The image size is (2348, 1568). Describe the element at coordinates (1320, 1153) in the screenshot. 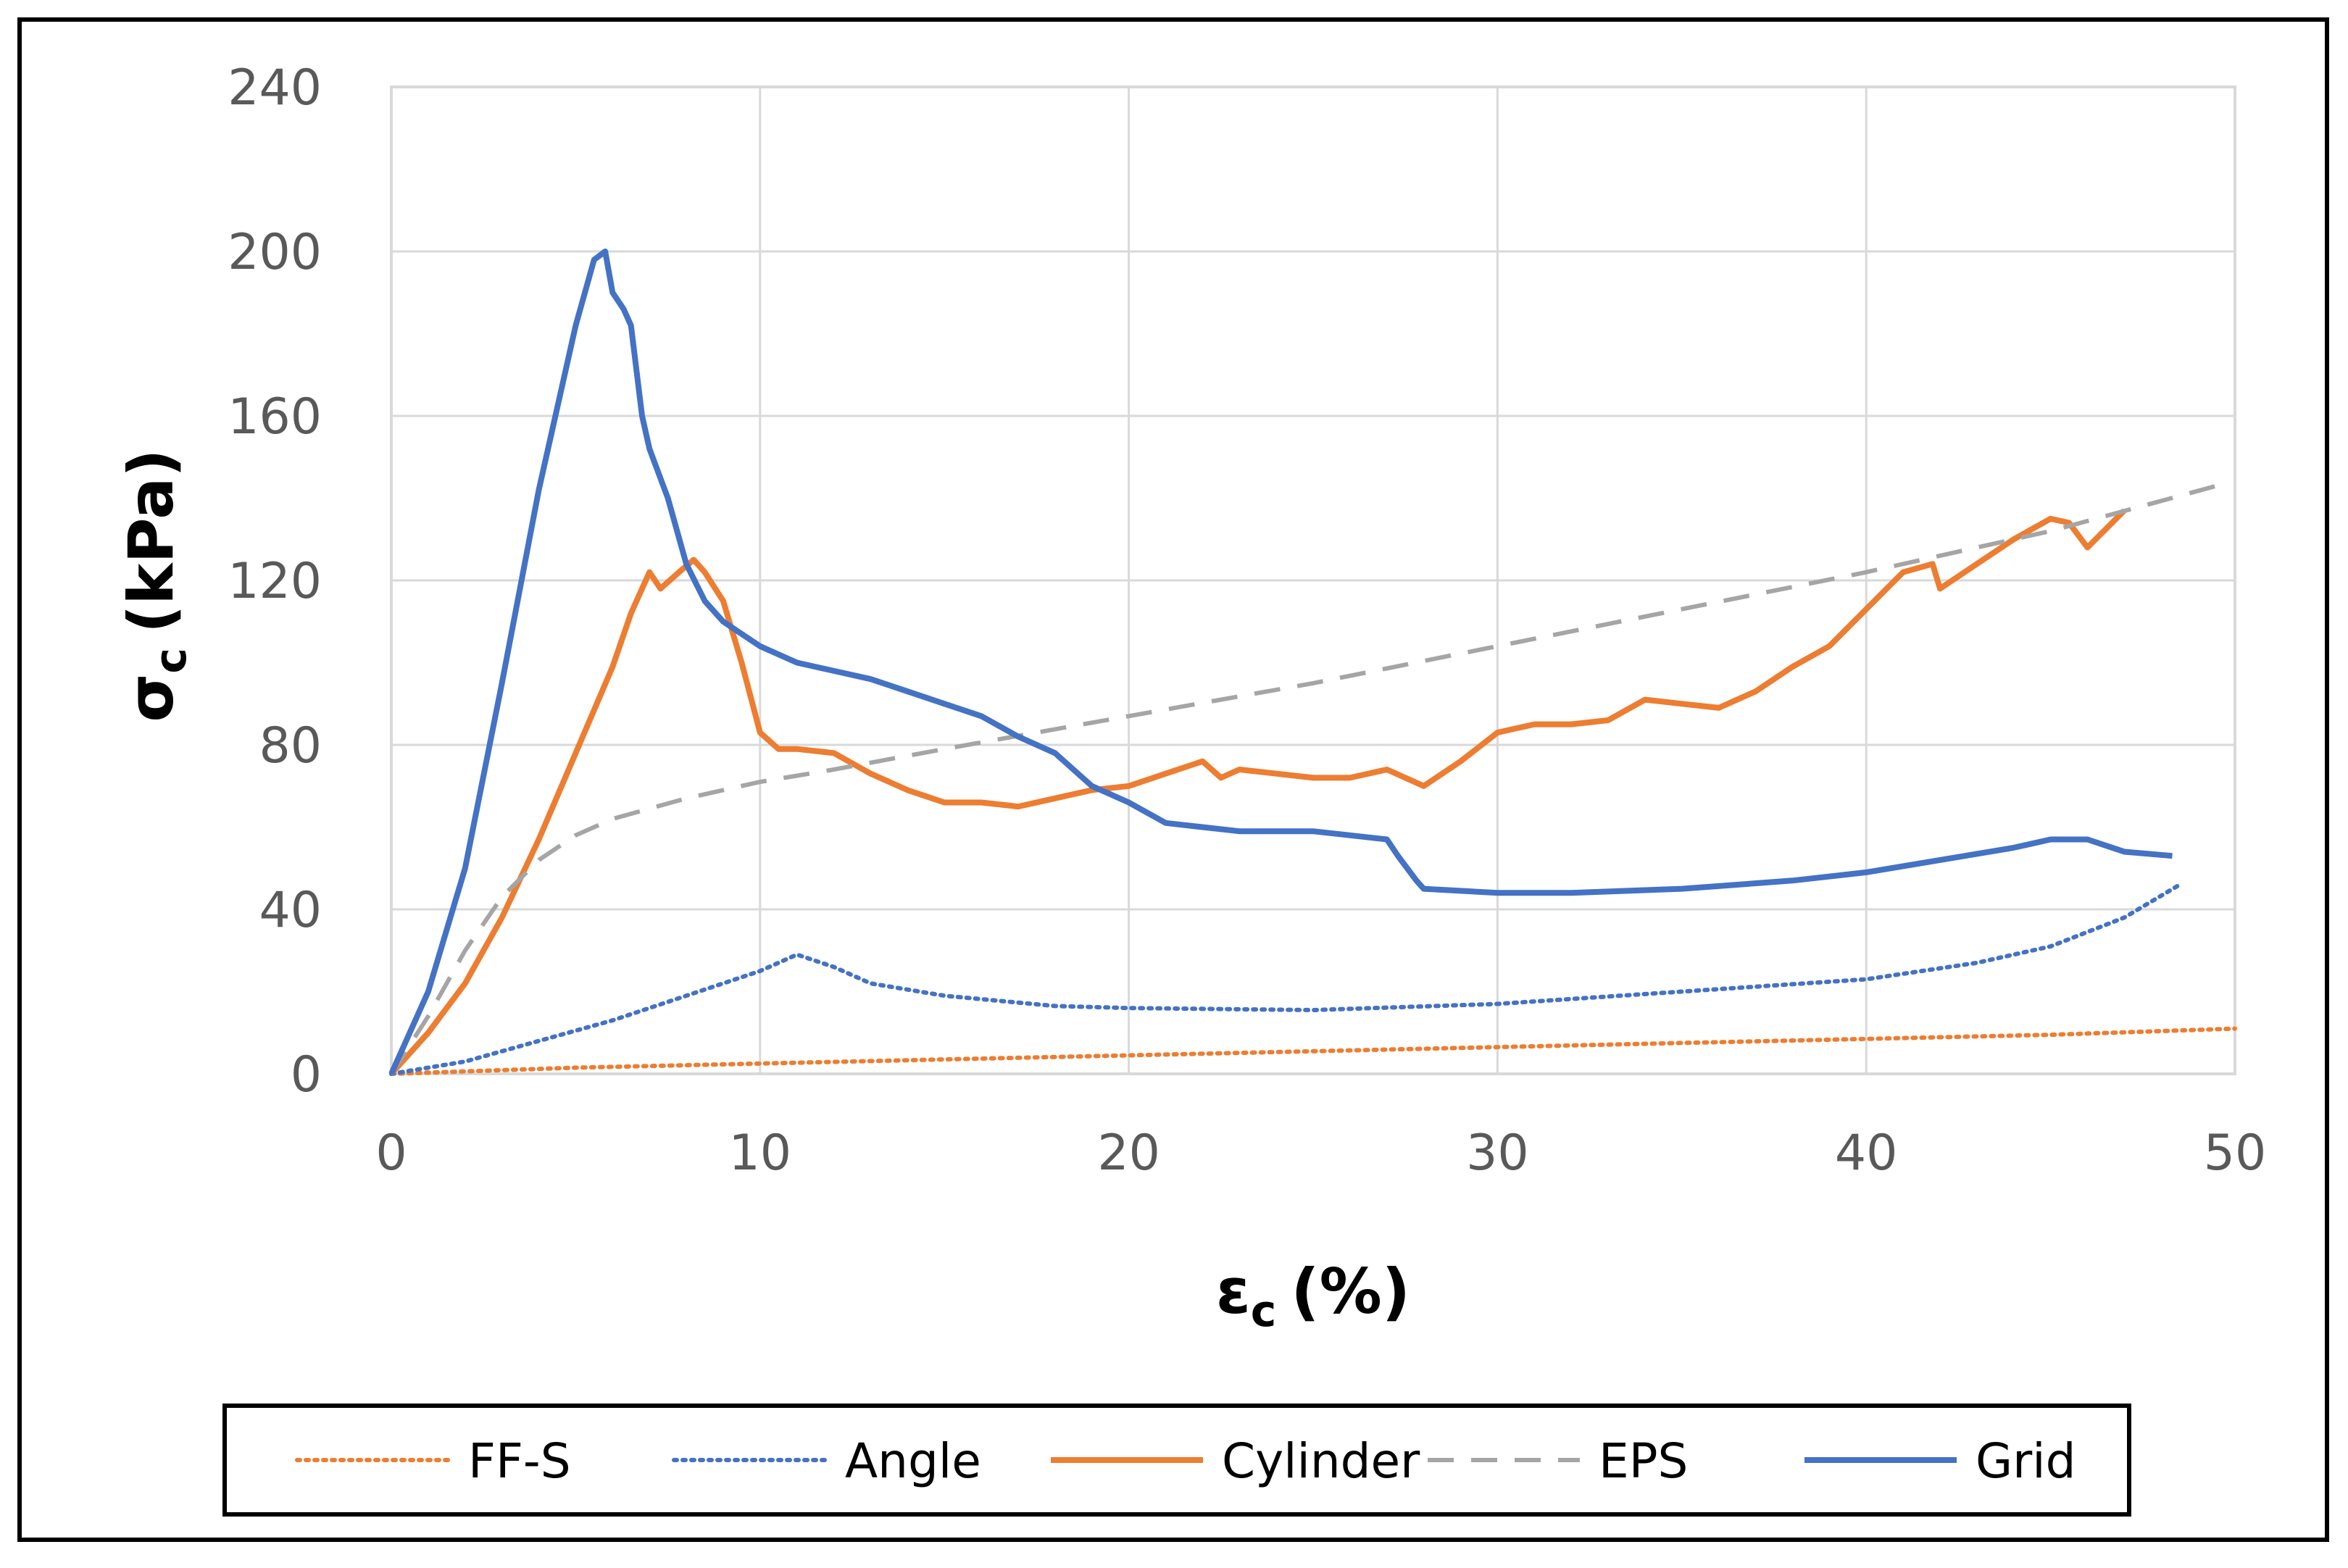

I see `x-tick-labels: 0 10 20 30 40 50` at that location.